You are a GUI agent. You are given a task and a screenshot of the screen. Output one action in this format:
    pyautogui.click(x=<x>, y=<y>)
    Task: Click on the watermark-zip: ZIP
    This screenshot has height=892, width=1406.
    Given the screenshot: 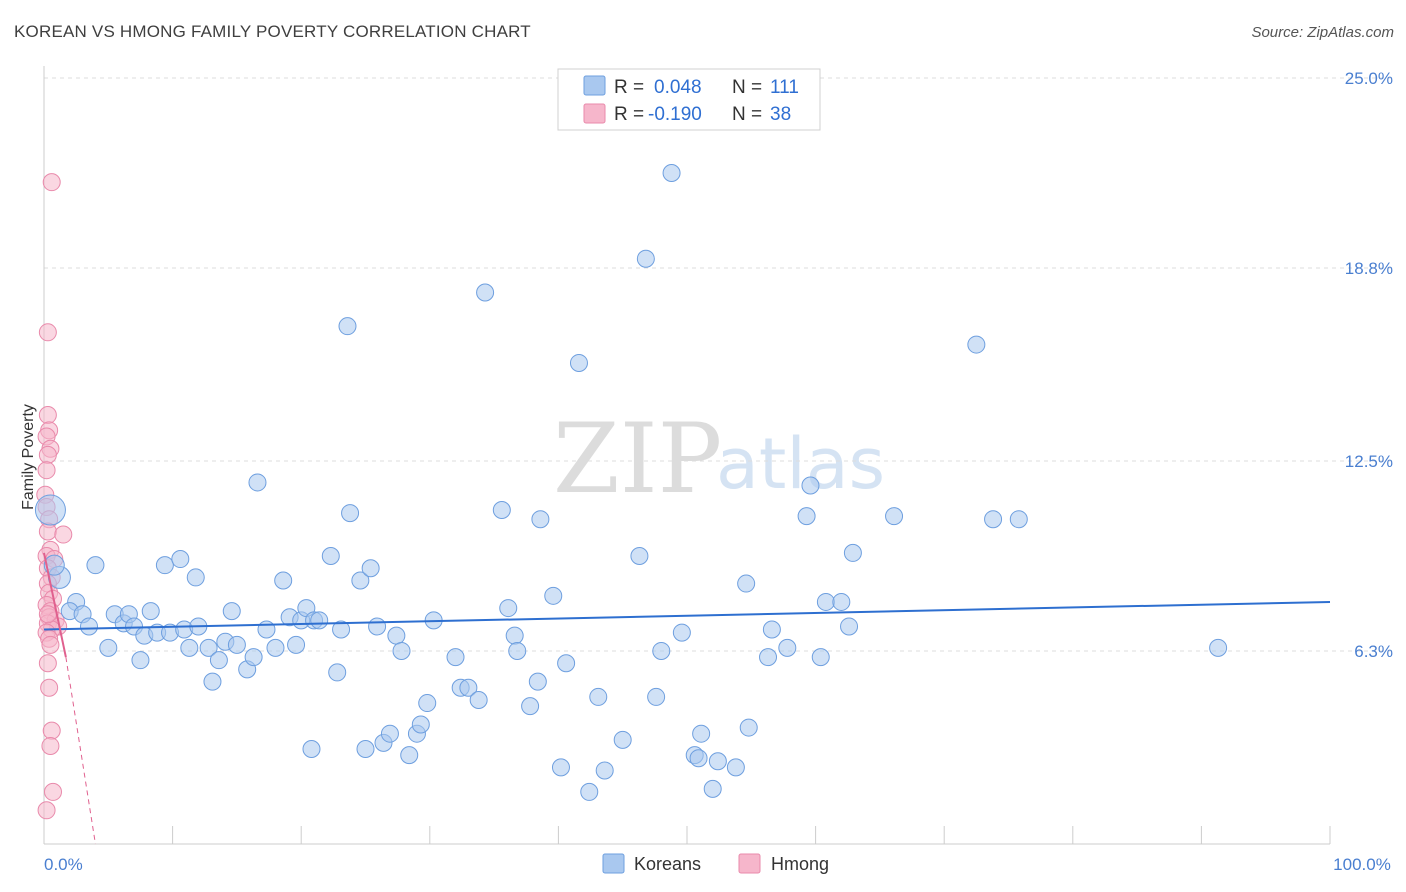 What is the action you would take?
    pyautogui.click(x=637, y=459)
    